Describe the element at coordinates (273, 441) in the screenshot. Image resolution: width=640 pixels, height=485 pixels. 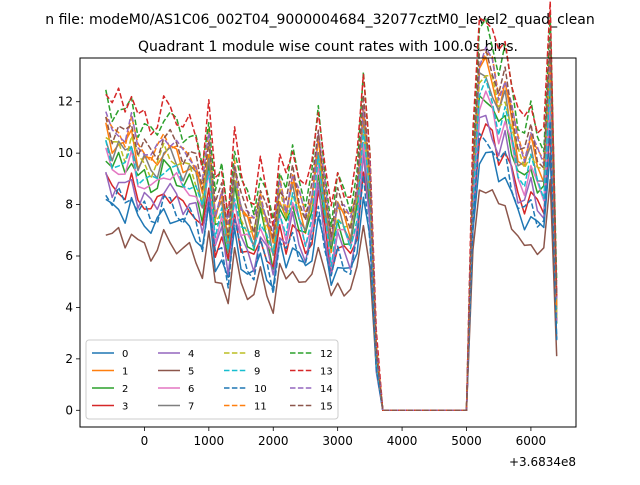
I see `x-tick-label: 2000` at that location.